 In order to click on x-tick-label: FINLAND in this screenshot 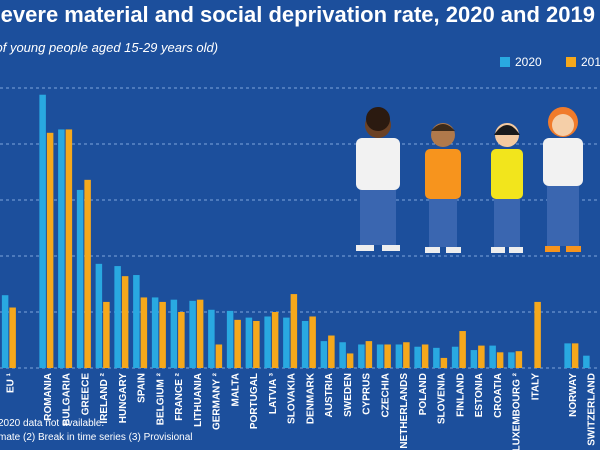, I will do `click(460, 395)`.